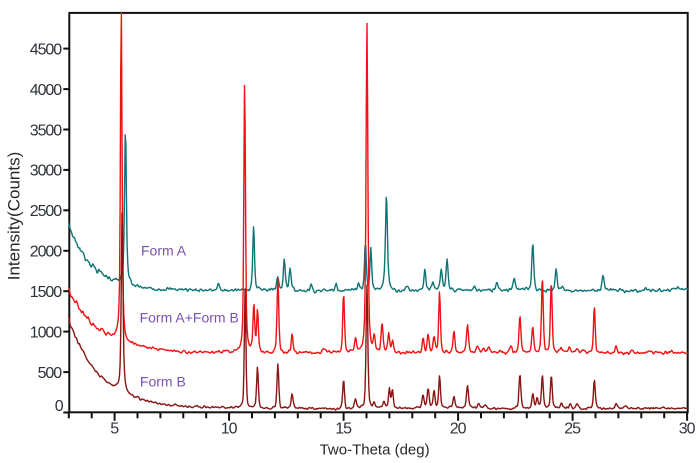  I want to click on svg-text: 3000, so click(46, 171).